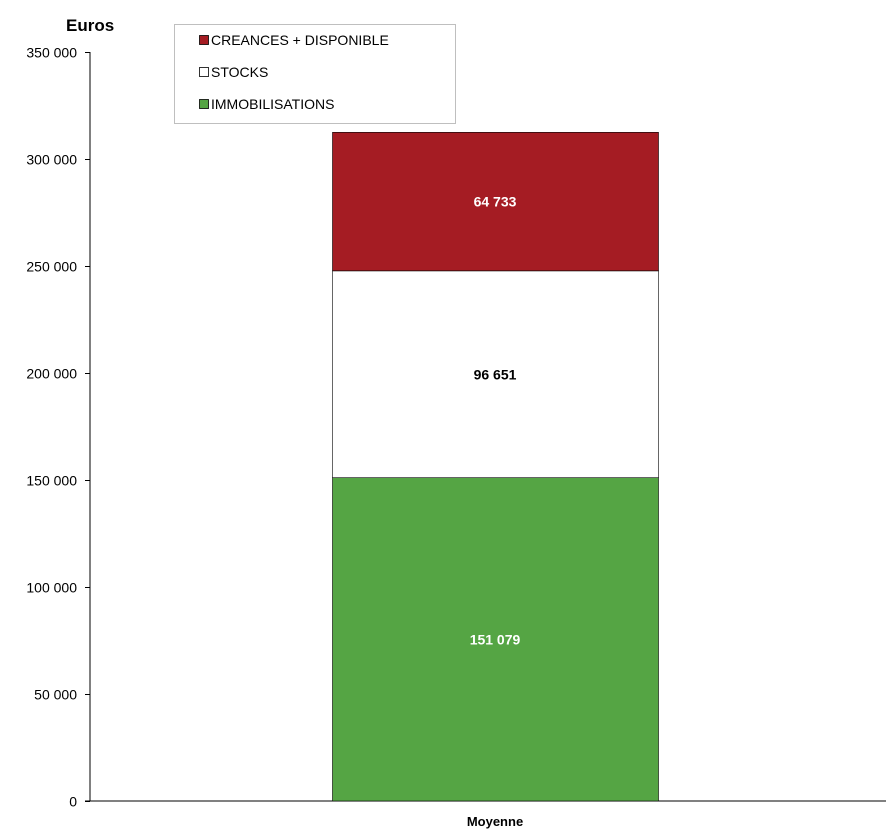 The image size is (888, 831). Describe the element at coordinates (204, 104) in the screenshot. I see `legend-swatch-immobilisations` at that location.